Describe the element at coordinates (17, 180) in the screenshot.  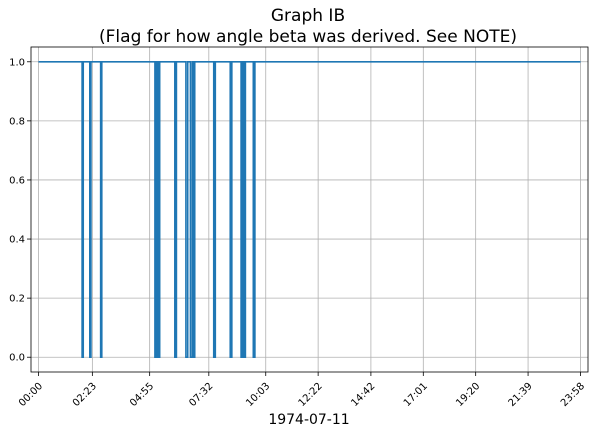
I see `y-tick-label: 0.6` at that location.